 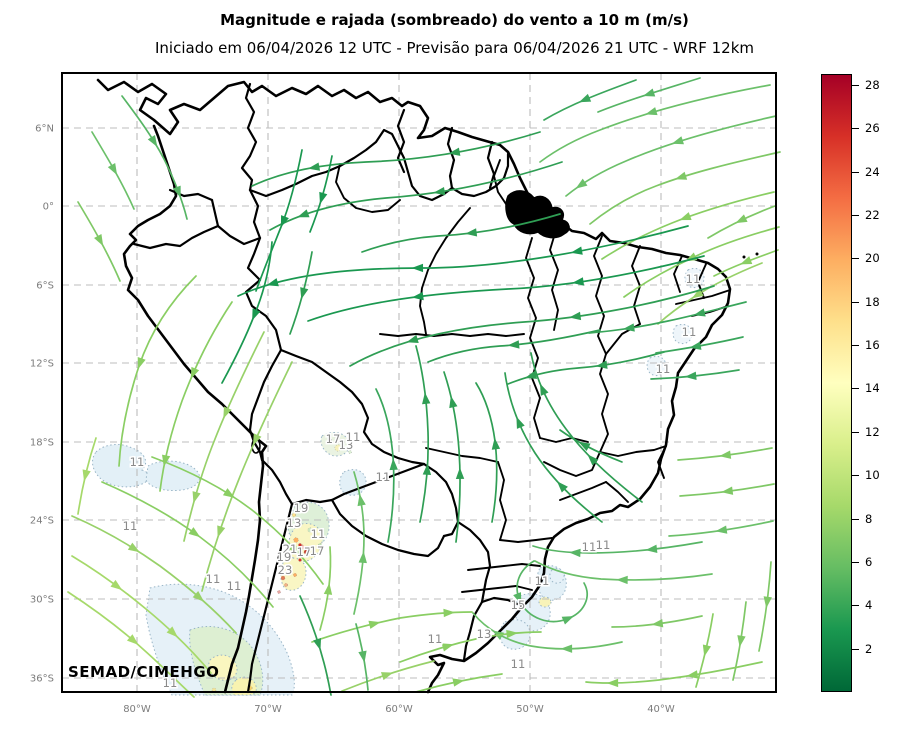 I want to click on colorbar: 28 26 24 22 20 18 16 14 12 10 8 6 4 2, so click(x=861, y=383).